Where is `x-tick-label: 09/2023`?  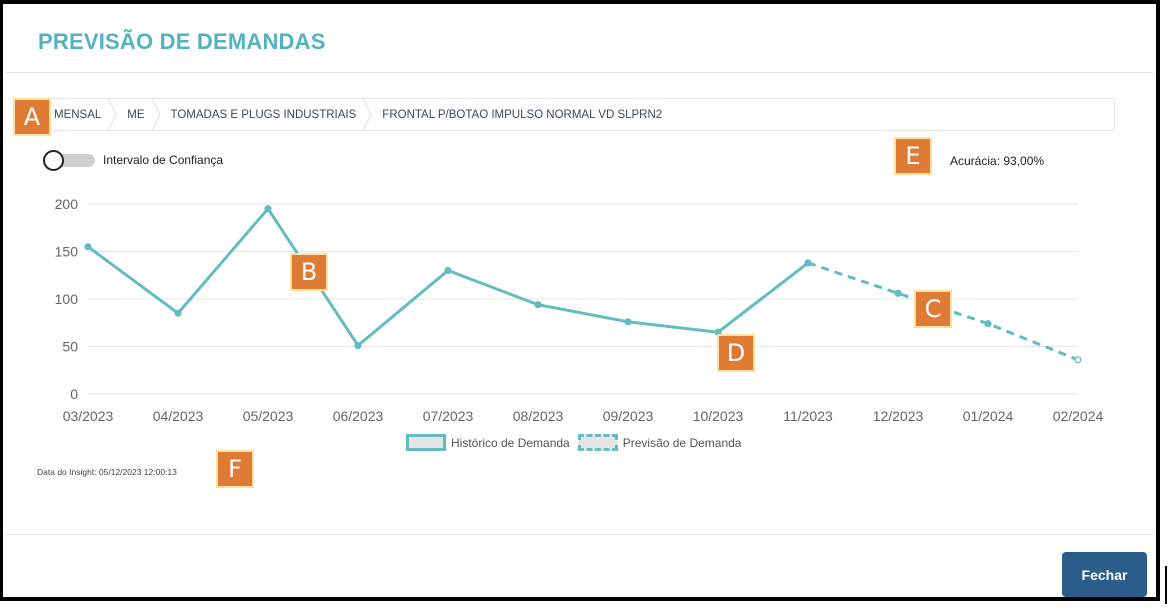
x-tick-label: 09/2023 is located at coordinates (628, 416).